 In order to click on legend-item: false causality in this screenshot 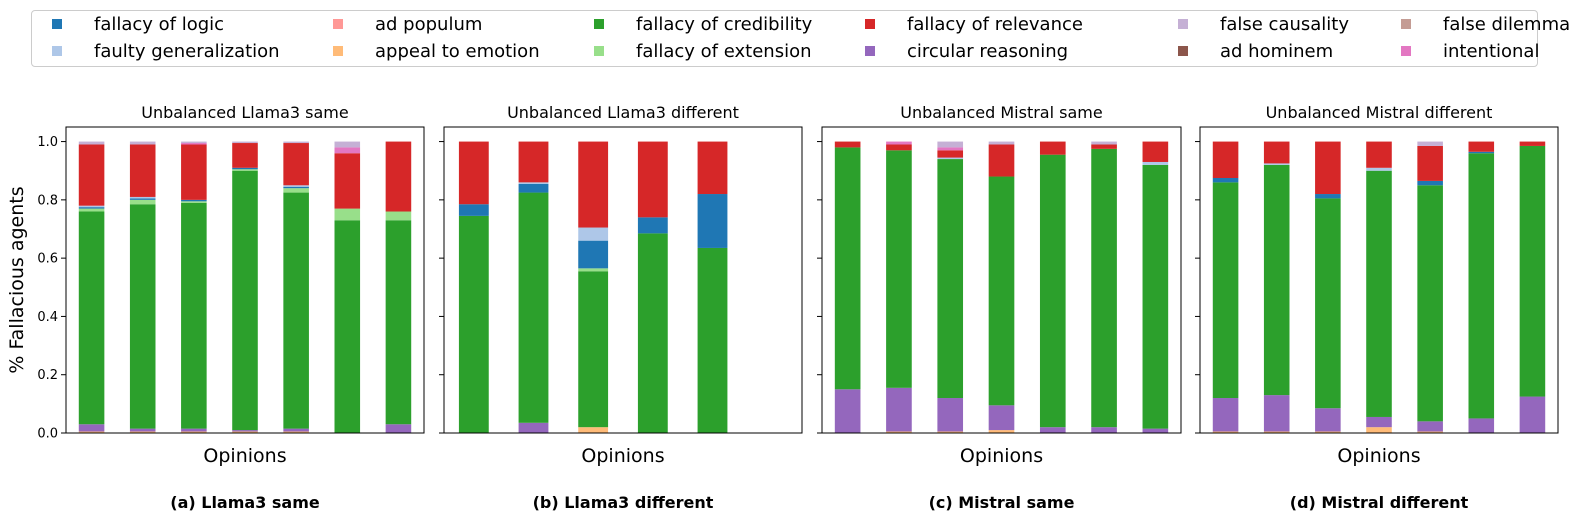, I will do `click(1263, 24)`.